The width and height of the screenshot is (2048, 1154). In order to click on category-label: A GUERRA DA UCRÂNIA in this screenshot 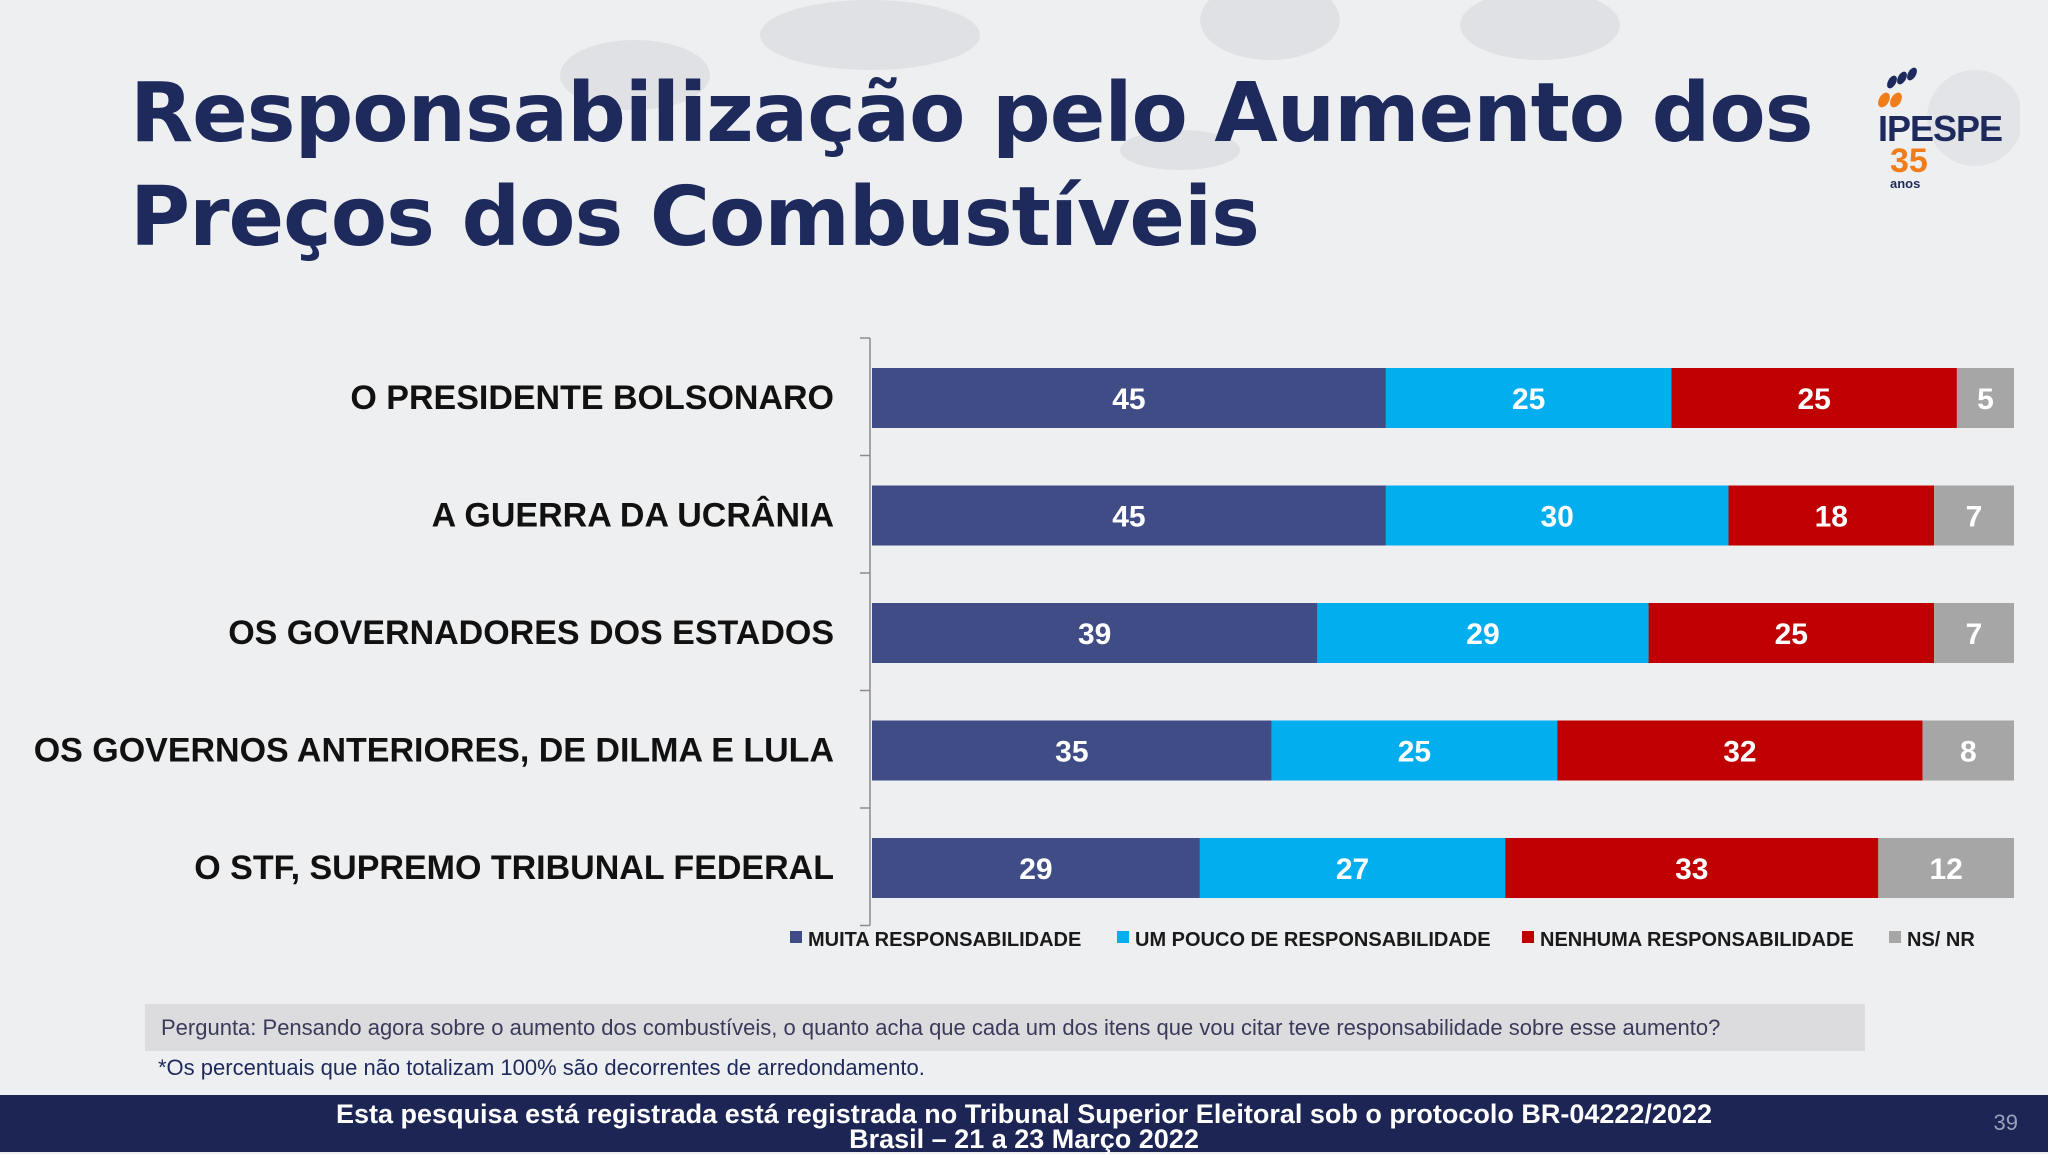, I will do `click(633, 516)`.